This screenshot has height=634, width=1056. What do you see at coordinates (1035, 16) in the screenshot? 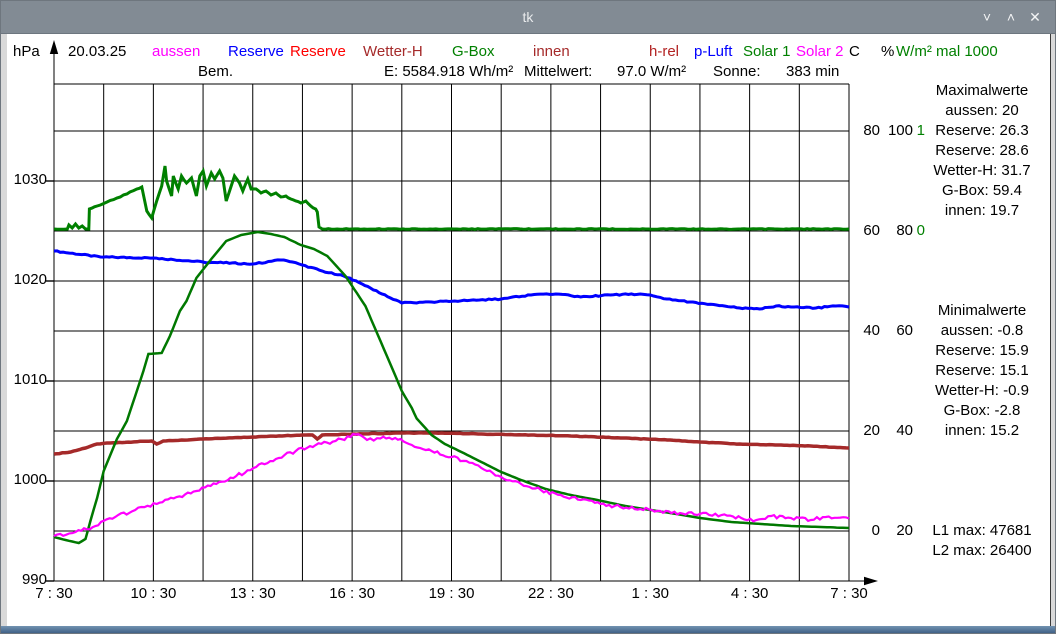
I see `close-icon: ✕` at bounding box center [1035, 16].